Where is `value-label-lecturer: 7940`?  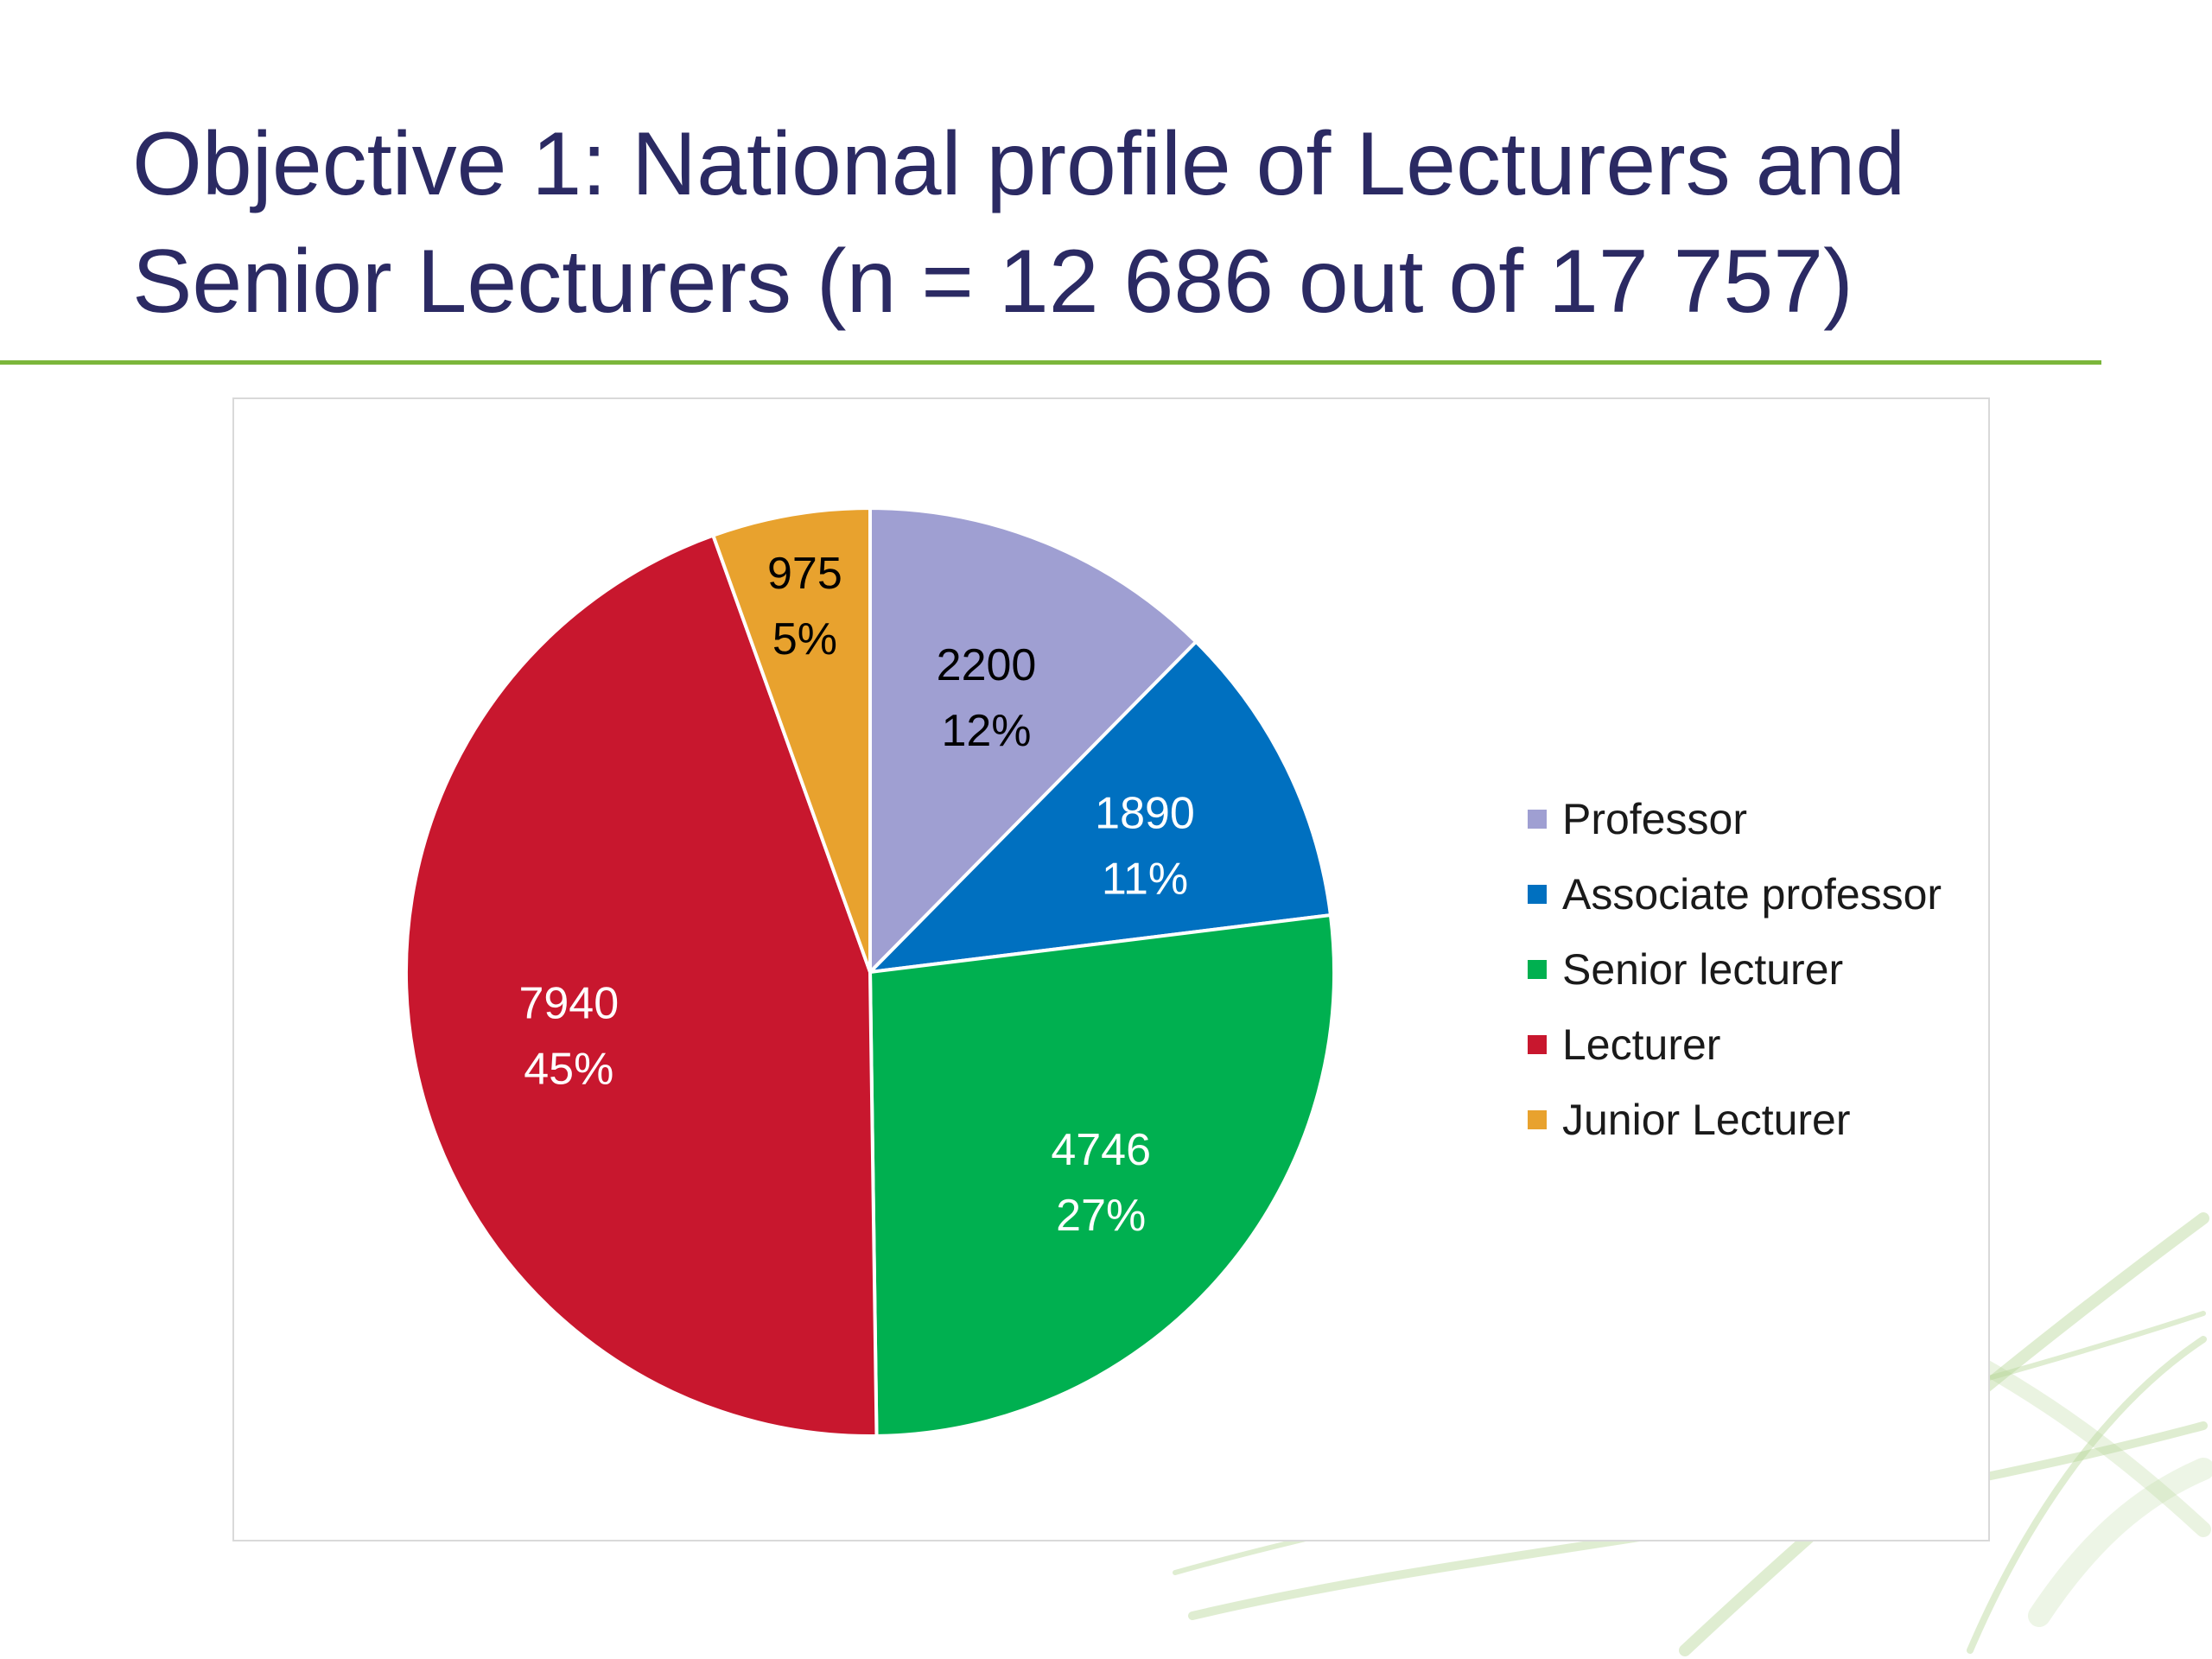
value-label-lecturer: 7940 is located at coordinates (568, 1003).